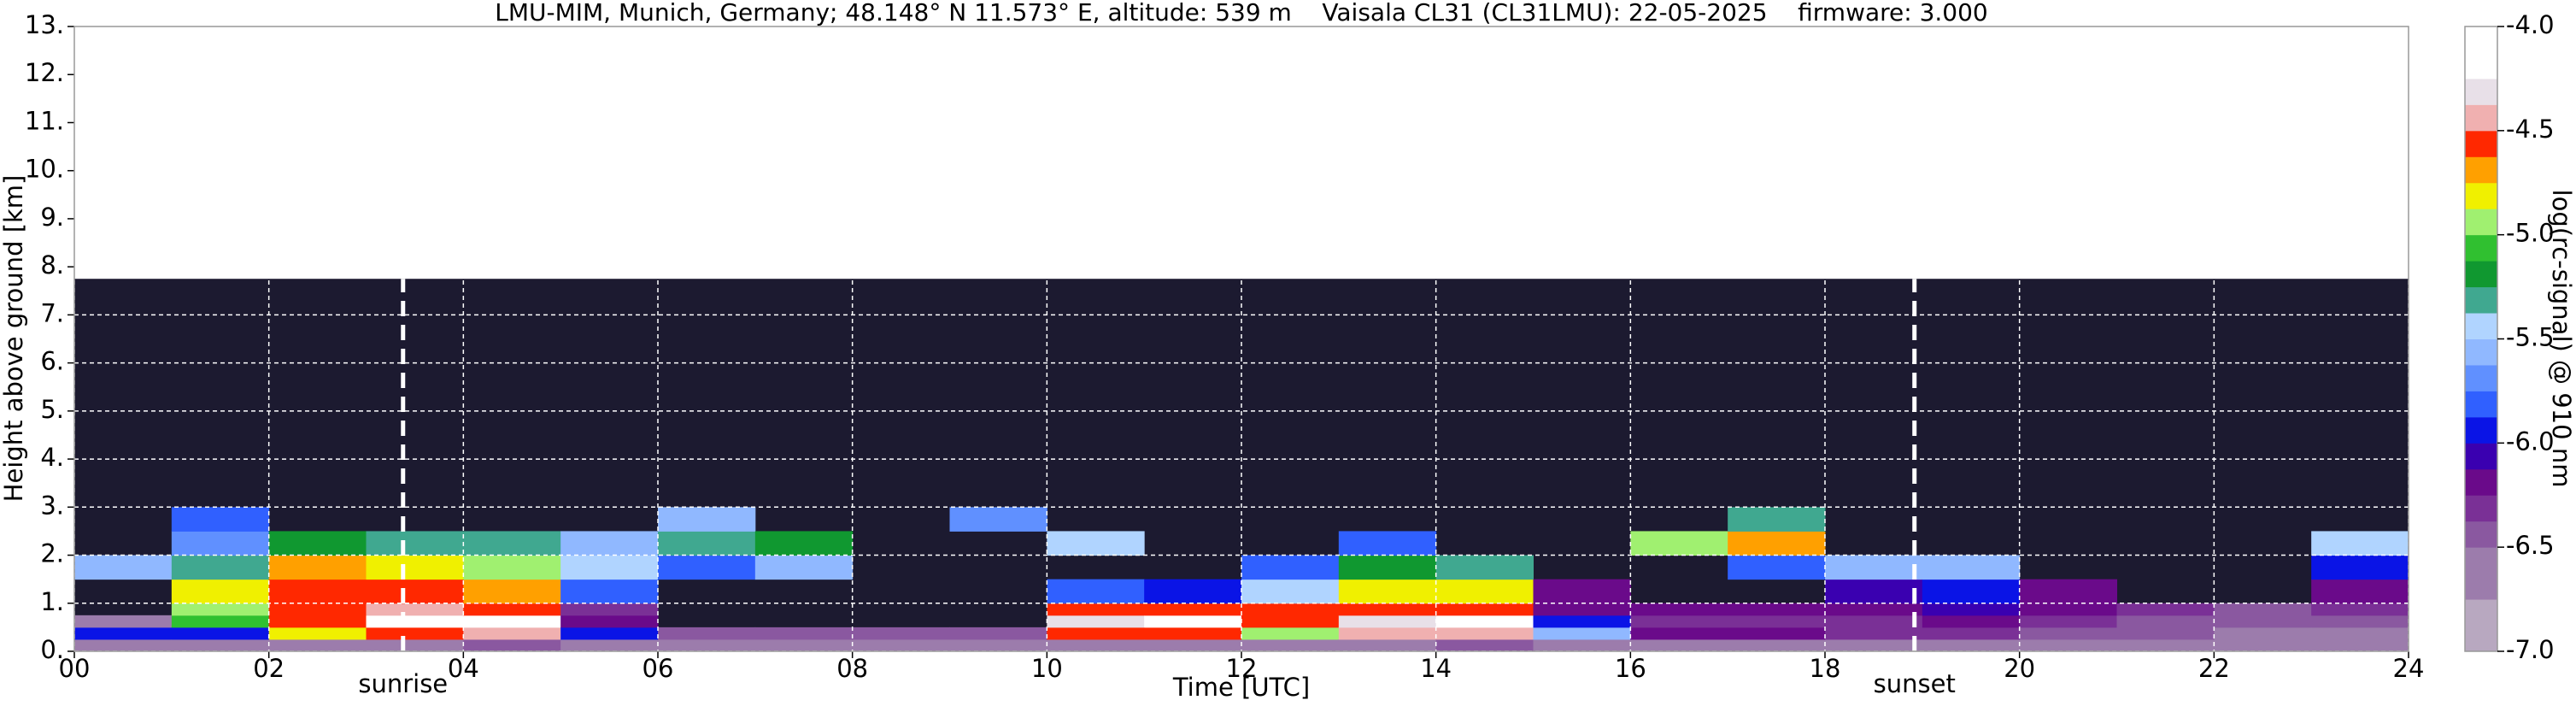  I want to click on x-tick-label: 14, so click(1436, 668).